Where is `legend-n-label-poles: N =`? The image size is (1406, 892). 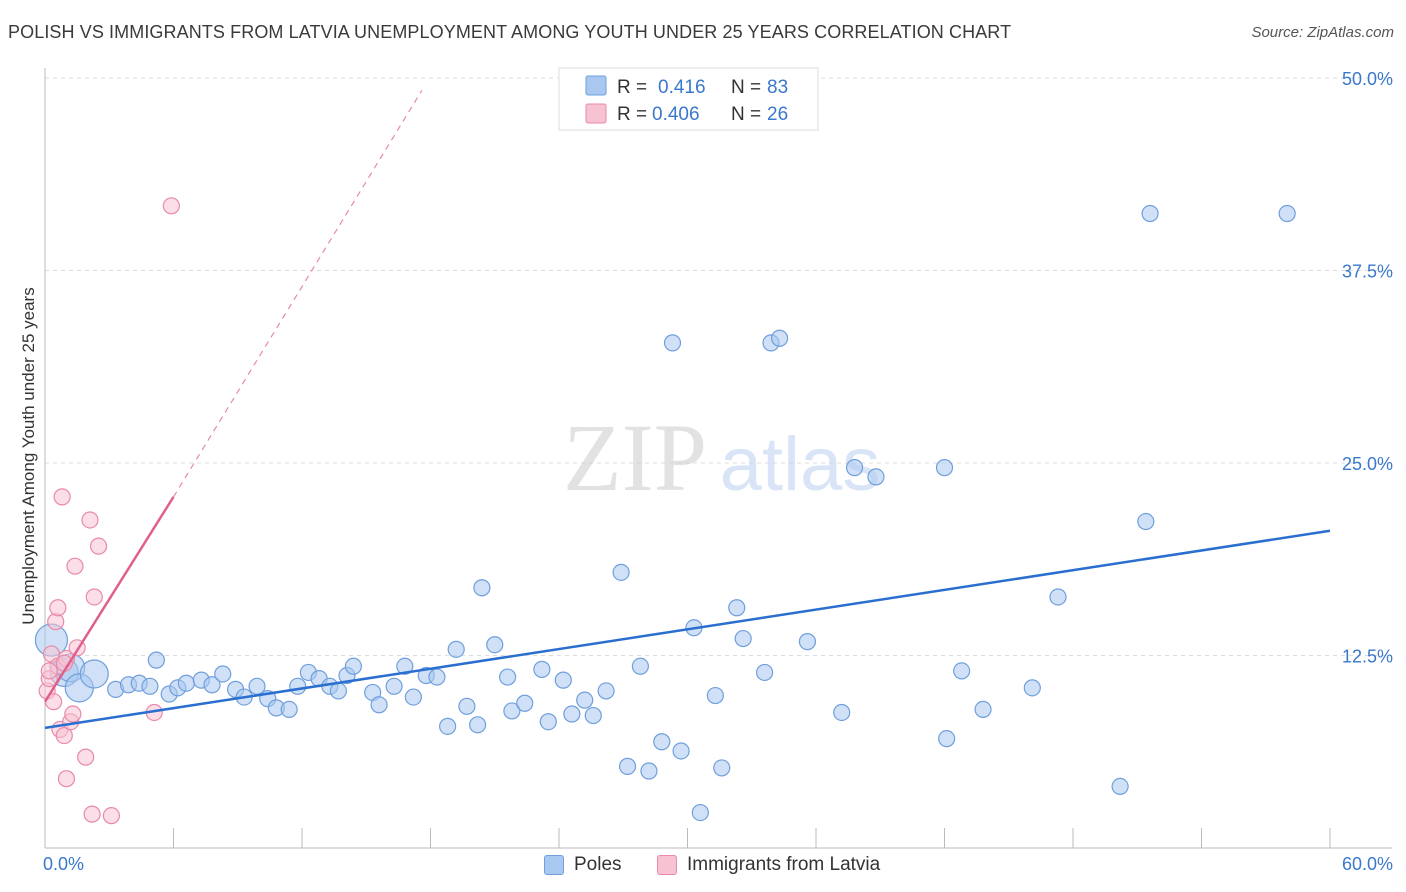 legend-n-label-poles: N = is located at coordinates (746, 87).